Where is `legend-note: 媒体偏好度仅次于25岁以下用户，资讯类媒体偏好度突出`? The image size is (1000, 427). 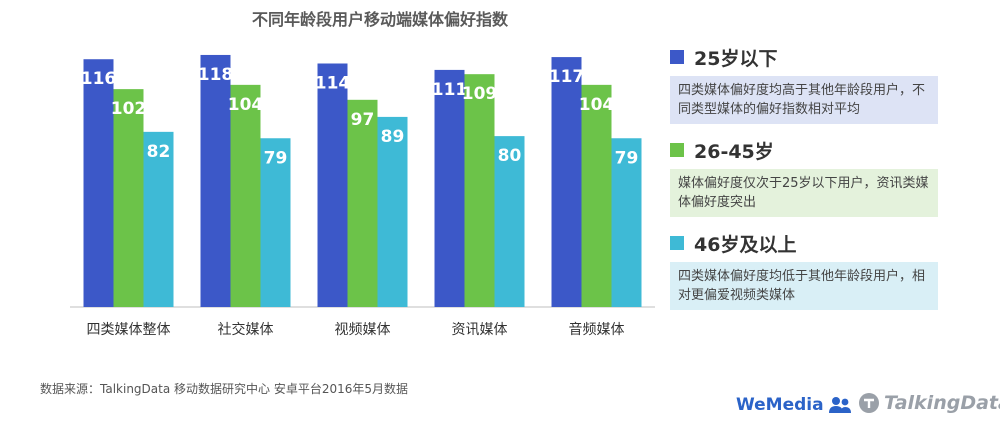
legend-note: 媒体偏好度仅次于25岁以下用户，资讯类媒体偏好度突出 is located at coordinates (804, 193).